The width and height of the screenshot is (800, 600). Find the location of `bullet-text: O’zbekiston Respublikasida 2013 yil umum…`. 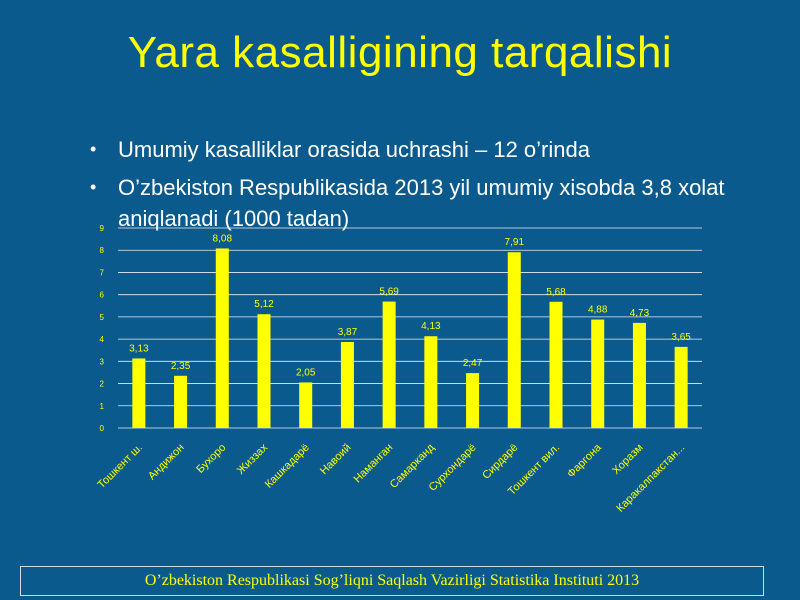

bullet-text: O’zbekiston Respublikasida 2013 yil umum… is located at coordinates (421, 203).